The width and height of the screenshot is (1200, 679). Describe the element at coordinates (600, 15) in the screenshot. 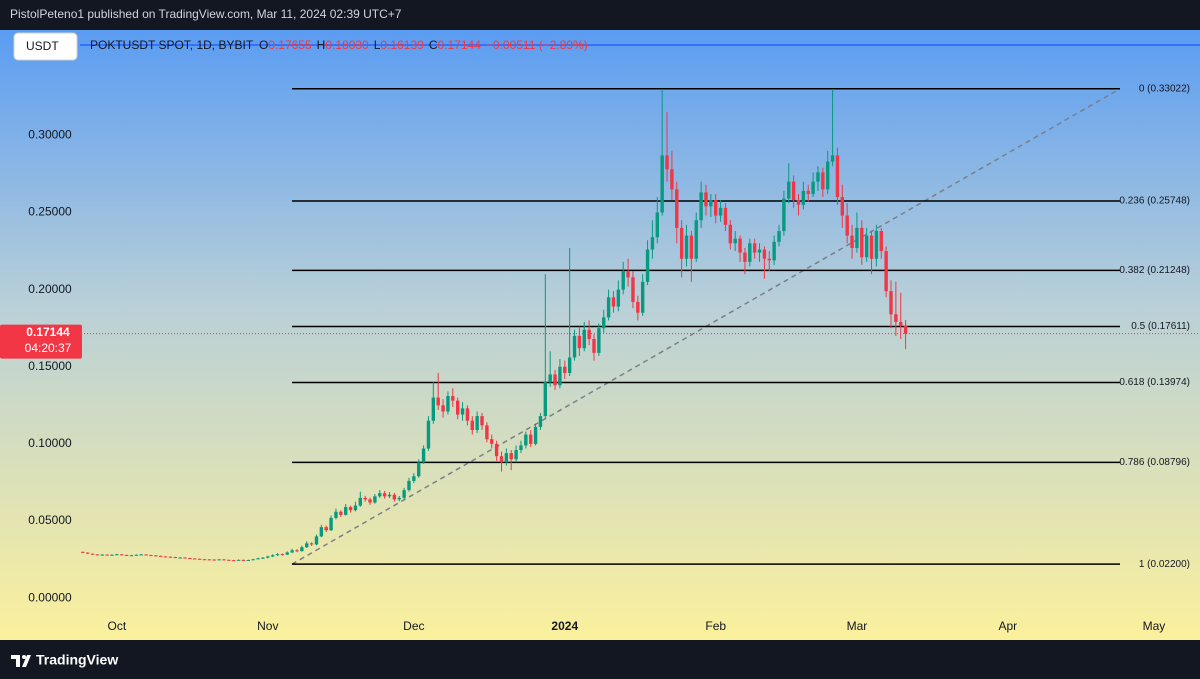

I see `header-bar` at that location.